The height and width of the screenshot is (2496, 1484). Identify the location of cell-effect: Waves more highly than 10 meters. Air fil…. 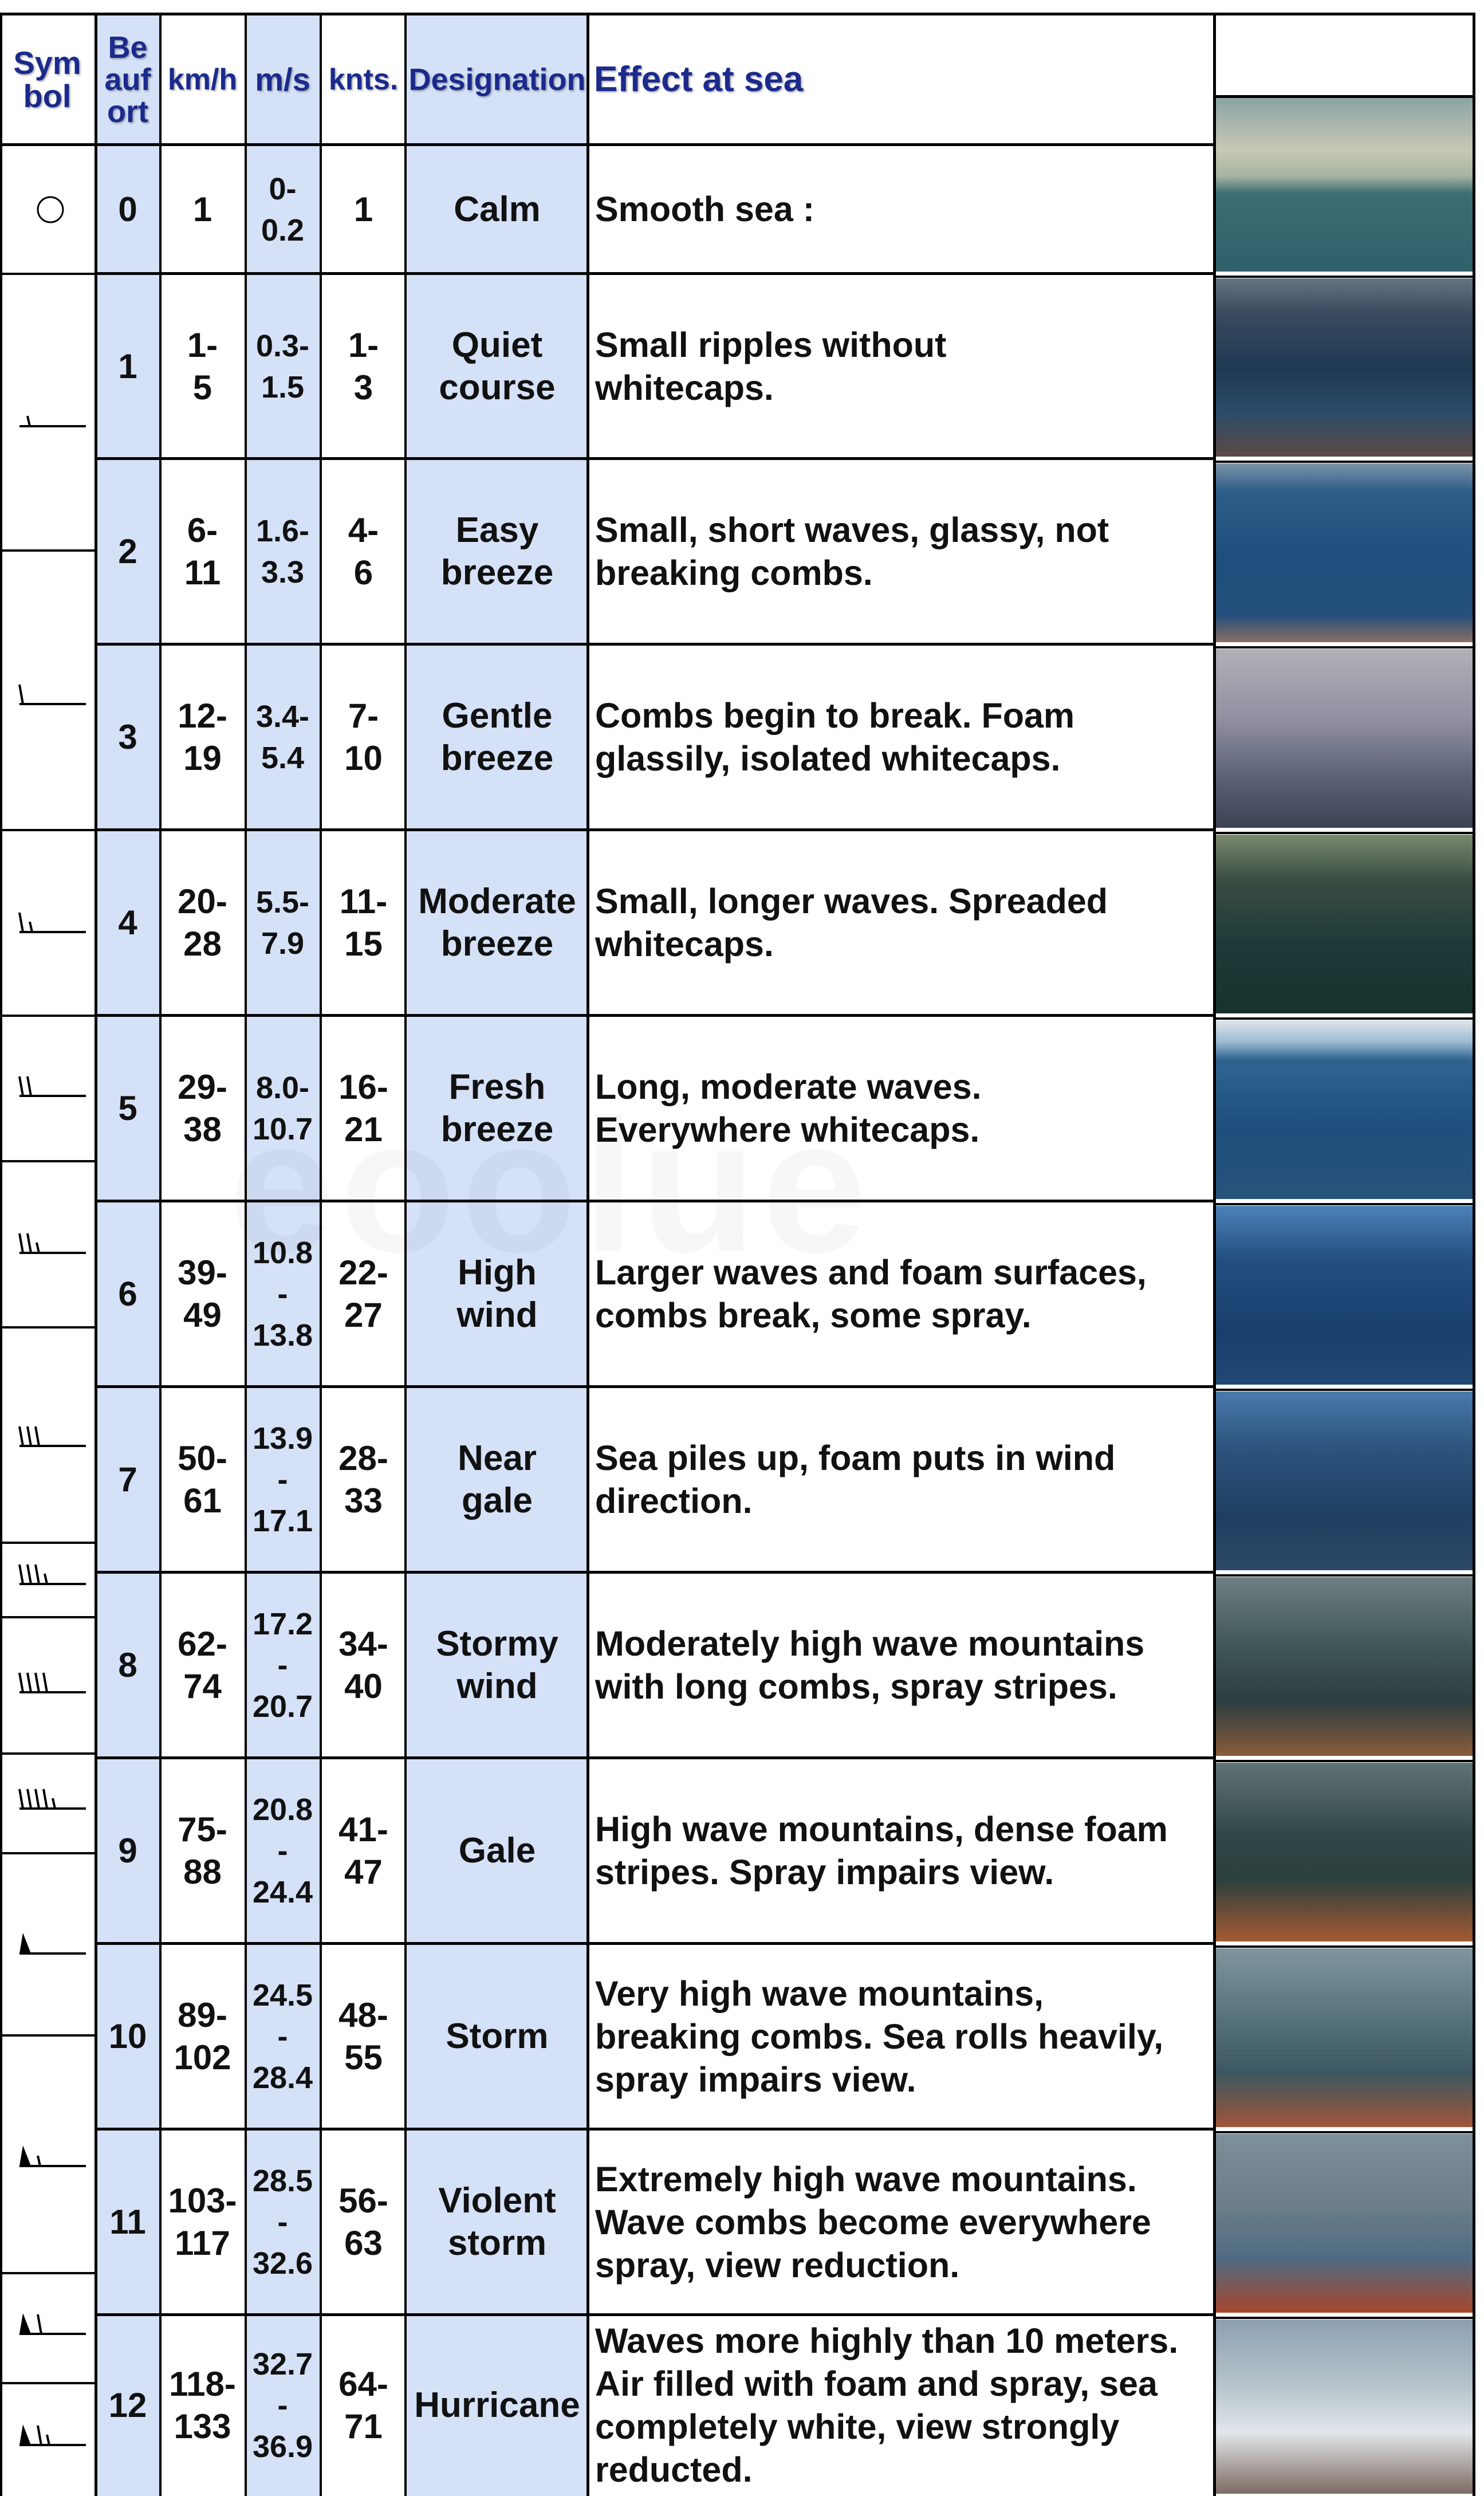
(901, 2405).